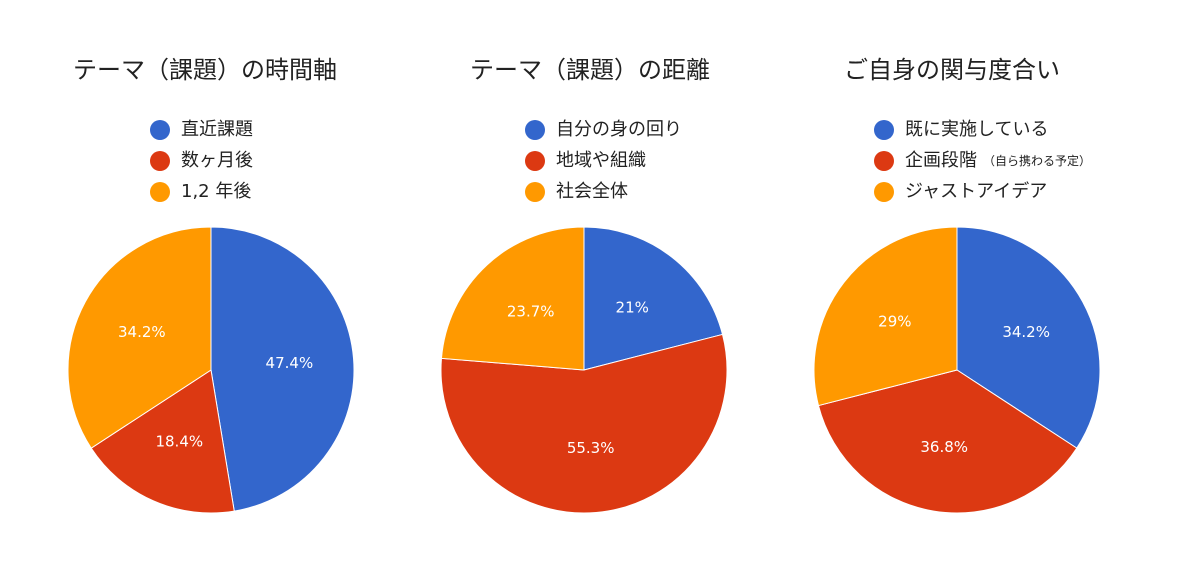 This screenshot has width=1180, height=576. I want to click on chart-legend: 既に実施している 企画段階 （自ら携わる予定） ジャストアイデア, so click(982, 160).